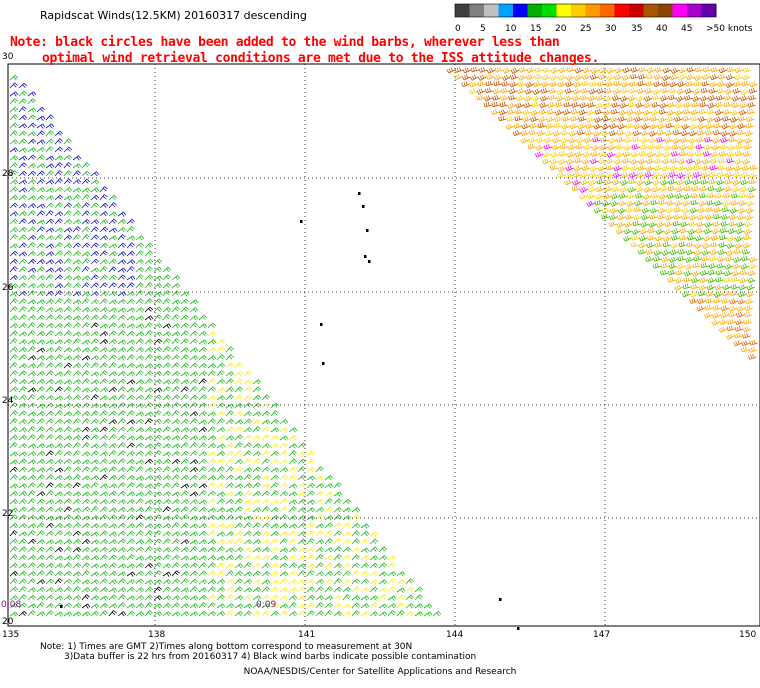  Describe the element at coordinates (266, 605) in the screenshot. I see `time-label-2: 0:09` at that location.